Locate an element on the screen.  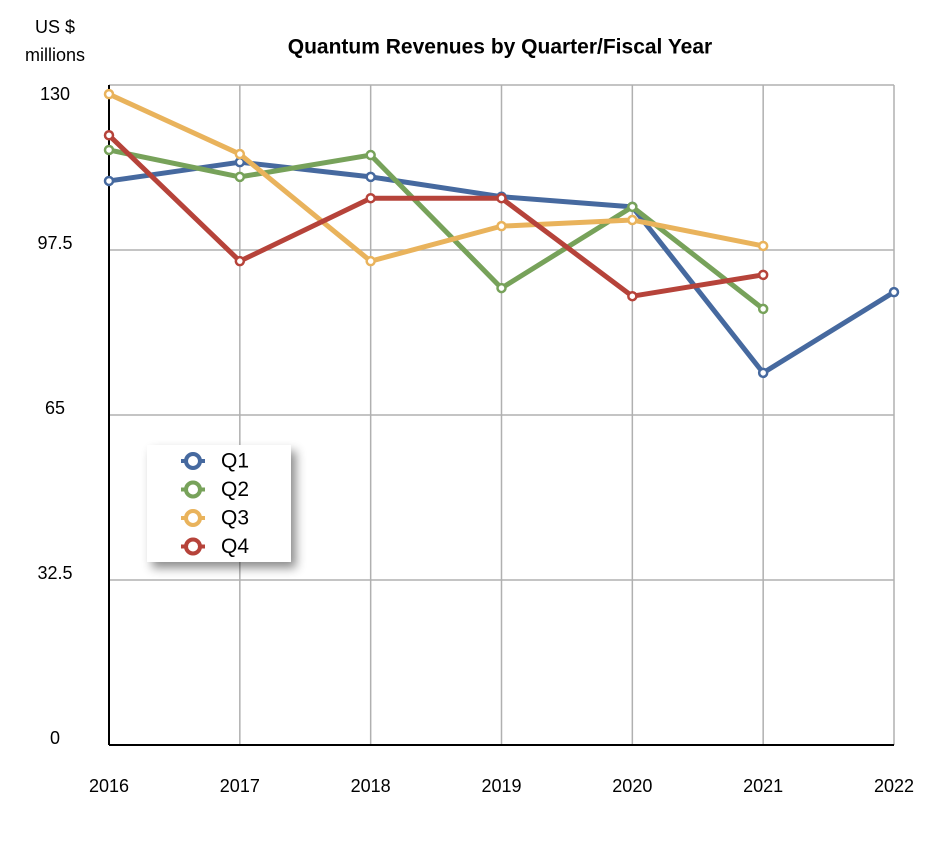
legend-label: Q4 is located at coordinates (235, 546).